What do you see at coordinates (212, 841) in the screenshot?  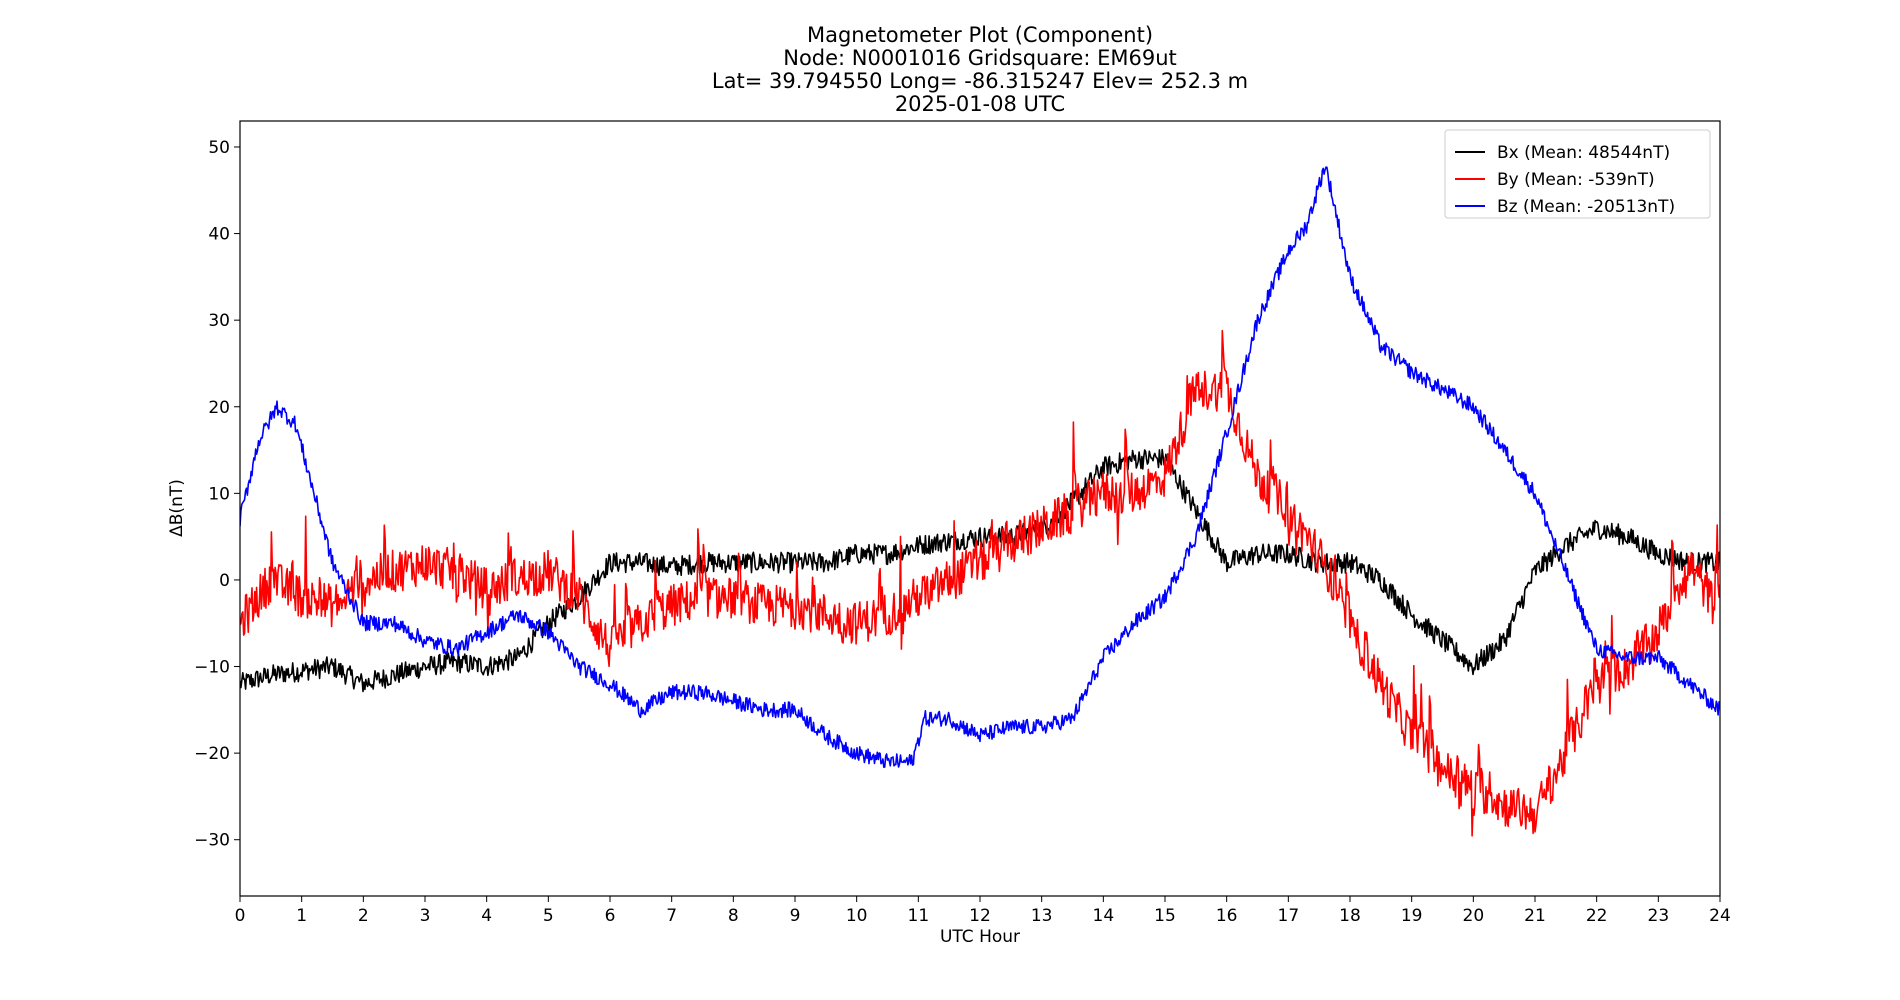 I see `y-tick-label: −30` at bounding box center [212, 841].